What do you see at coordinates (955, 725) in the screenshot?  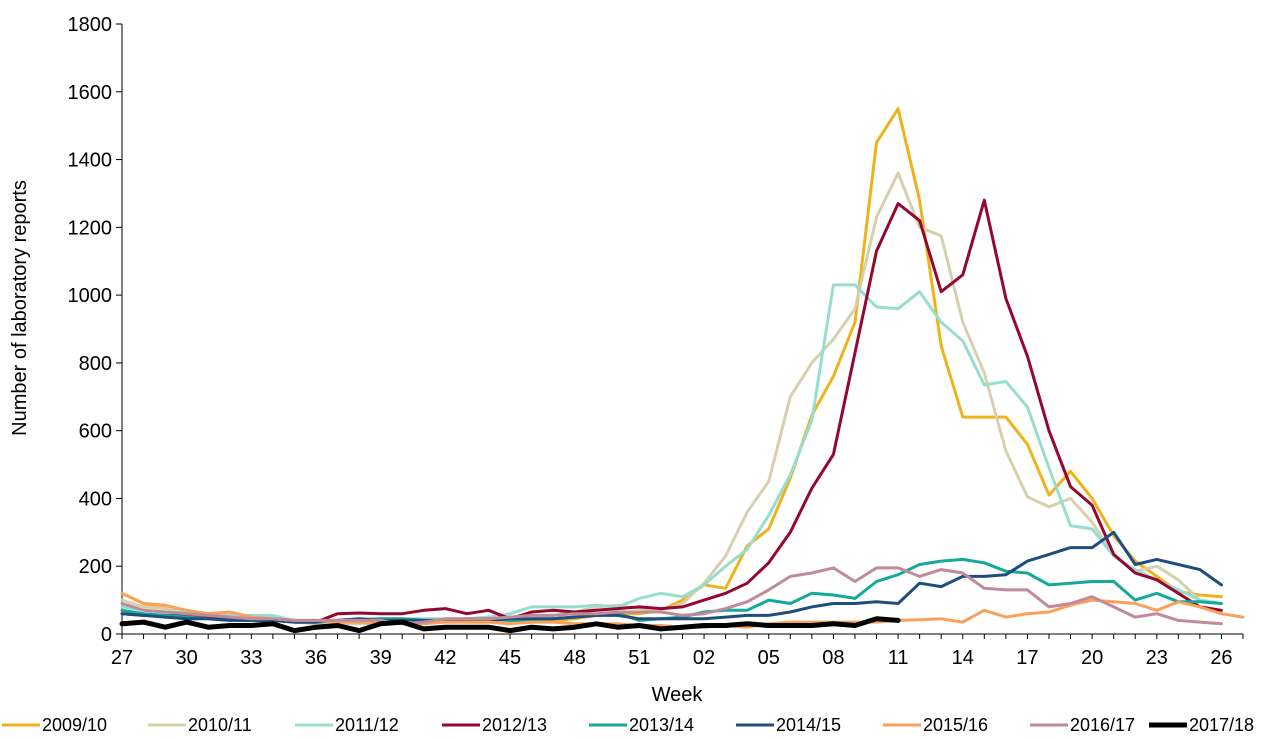 I see `legend-label: 2015/16` at bounding box center [955, 725].